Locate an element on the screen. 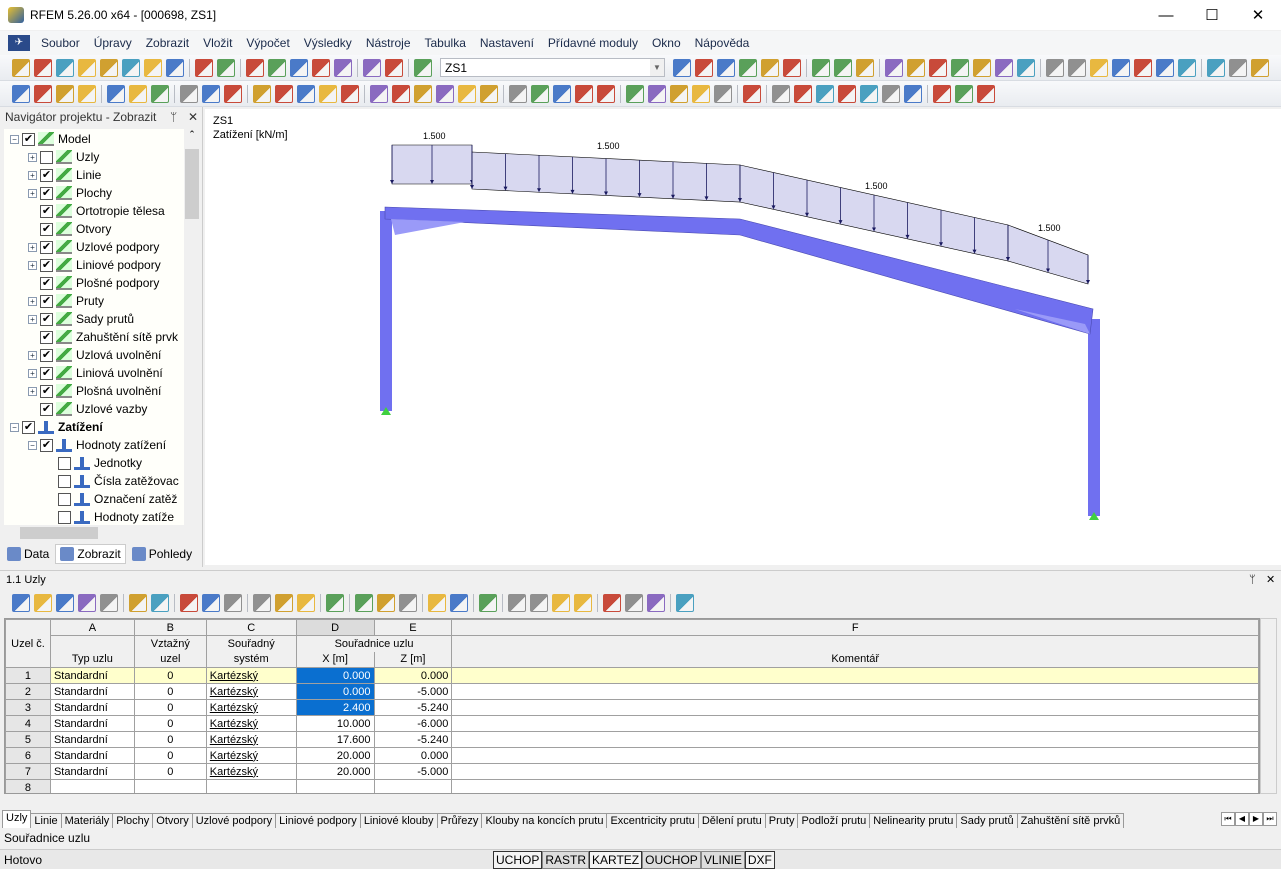 This screenshot has width=1281, height=869. menu-item: Nástroje is located at coordinates (388, 43).